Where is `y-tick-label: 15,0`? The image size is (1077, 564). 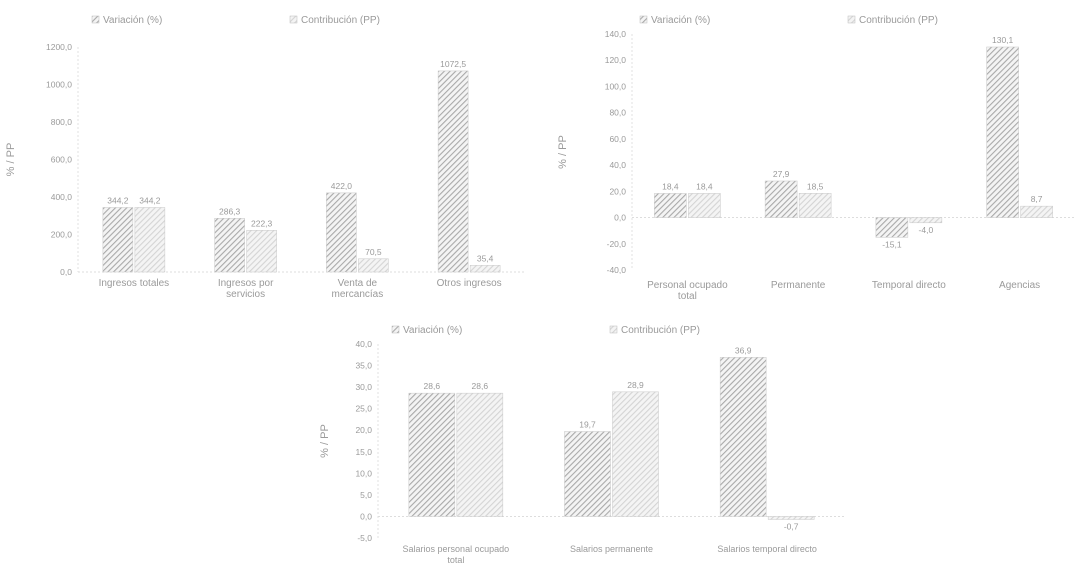 y-tick-label: 15,0 is located at coordinates (363, 452).